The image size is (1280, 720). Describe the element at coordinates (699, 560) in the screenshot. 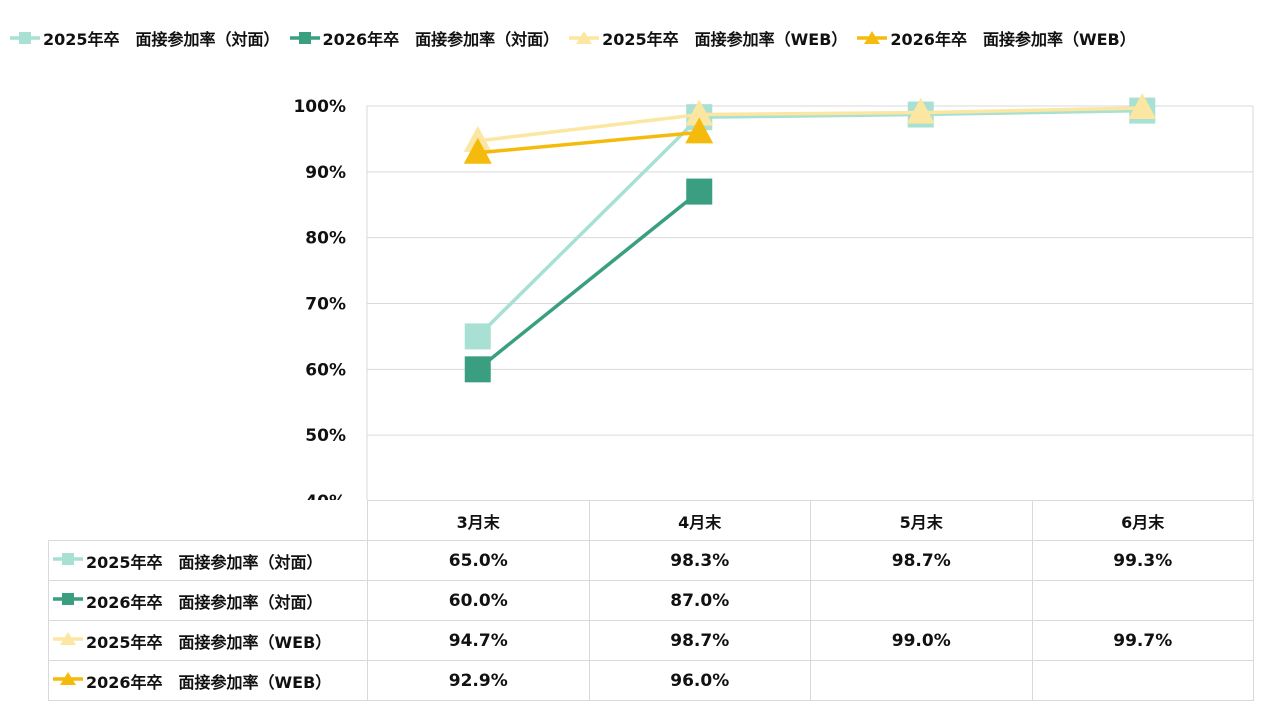

I see `data-label: 98.3%` at that location.